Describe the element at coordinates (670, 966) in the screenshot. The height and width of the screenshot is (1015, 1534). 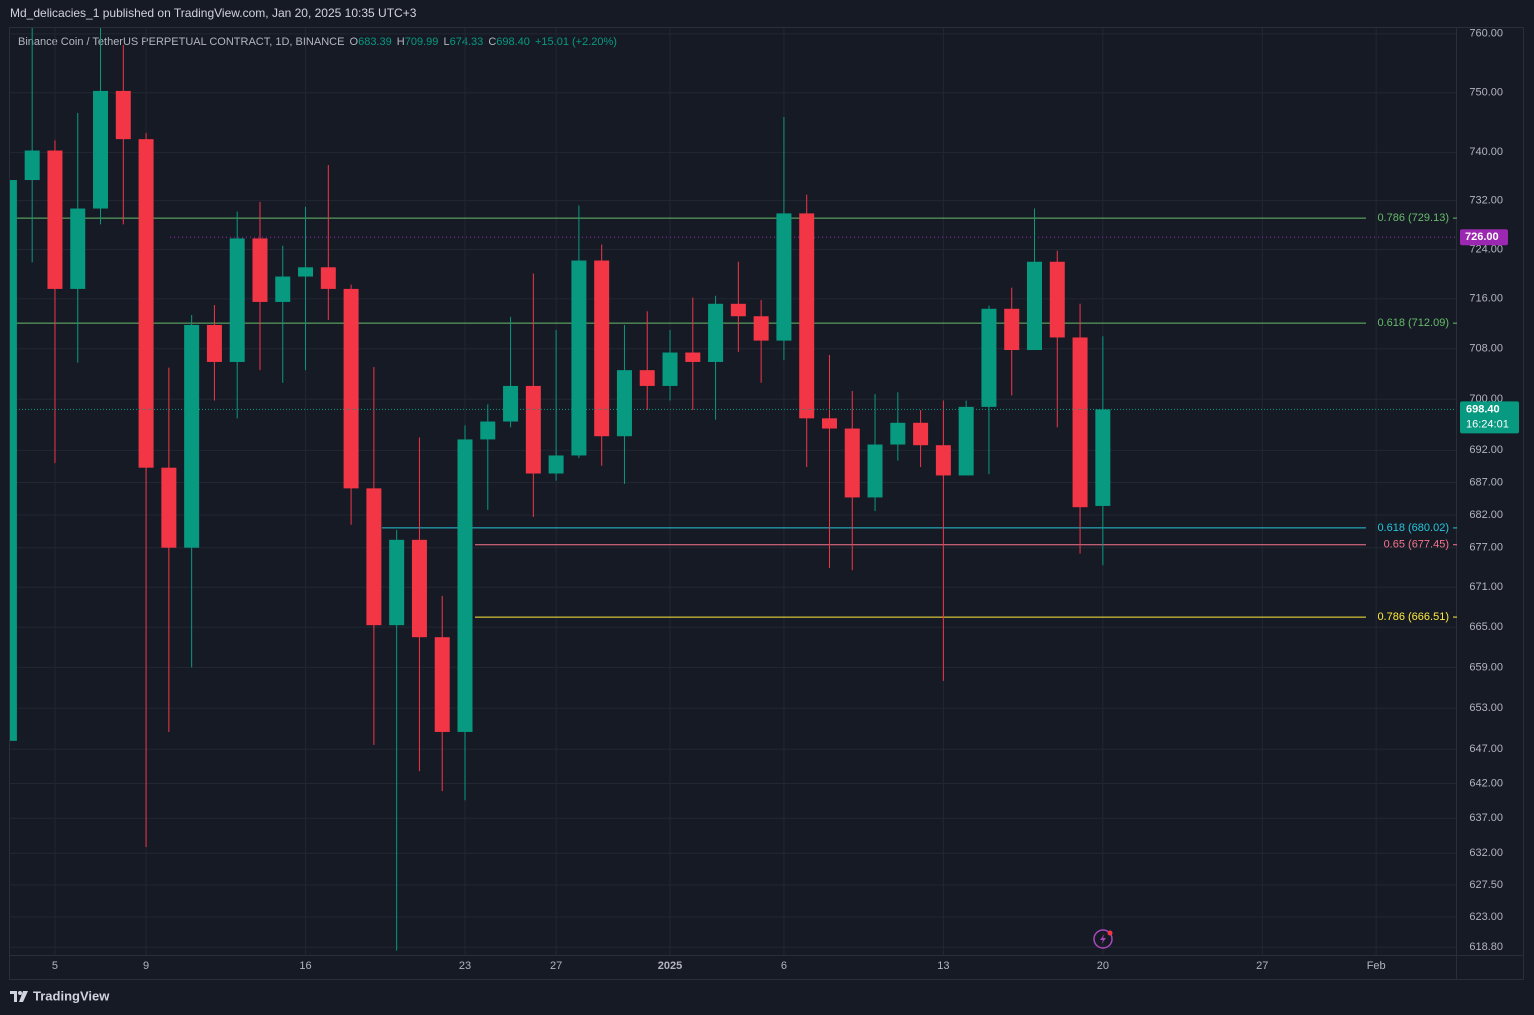
I see `x-tick-label: 2025` at that location.